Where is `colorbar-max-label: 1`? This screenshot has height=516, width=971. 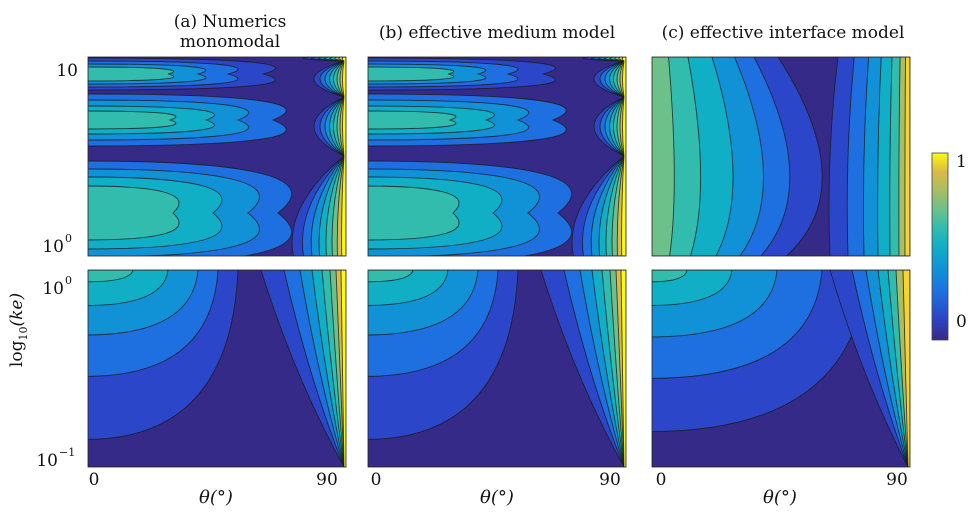 colorbar-max-label: 1 is located at coordinates (961, 162).